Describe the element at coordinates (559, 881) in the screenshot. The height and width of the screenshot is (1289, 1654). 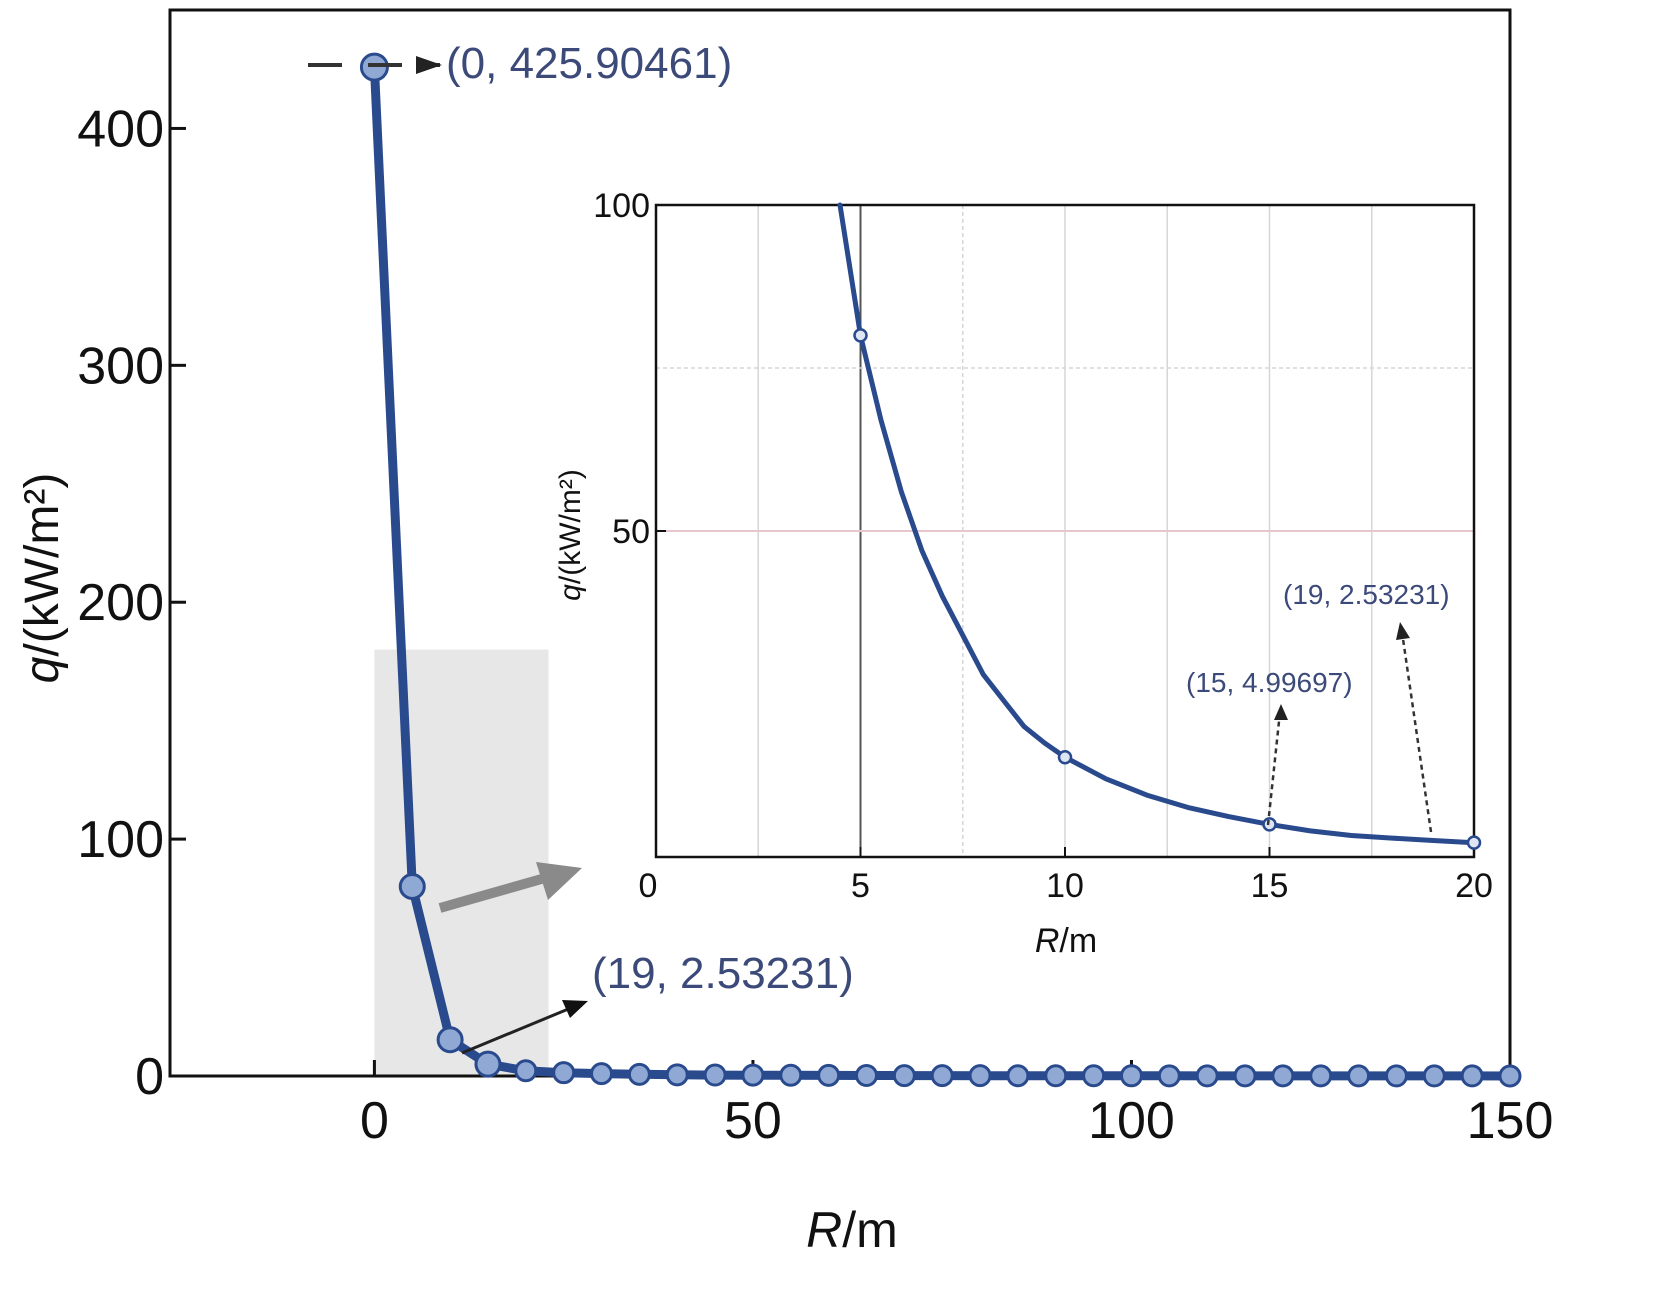
I see `zoom-arrowhead` at that location.